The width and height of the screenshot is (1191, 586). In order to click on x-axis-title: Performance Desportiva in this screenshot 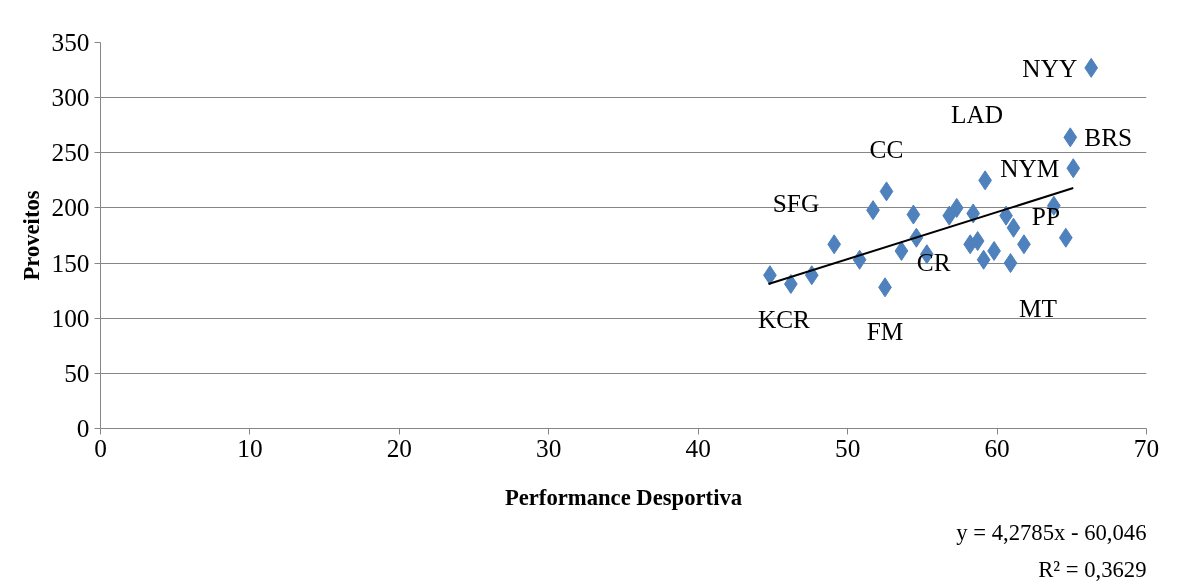, I will do `click(623, 497)`.